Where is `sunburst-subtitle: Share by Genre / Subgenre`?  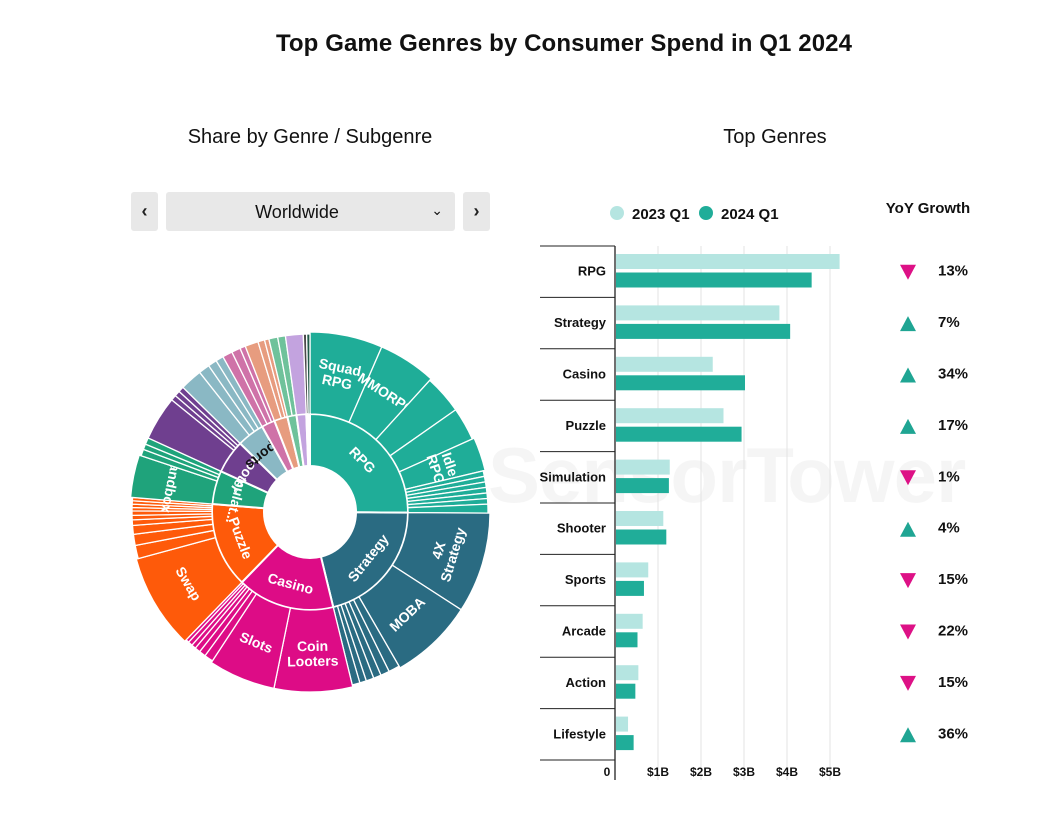 sunburst-subtitle: Share by Genre / Subgenre is located at coordinates (310, 137).